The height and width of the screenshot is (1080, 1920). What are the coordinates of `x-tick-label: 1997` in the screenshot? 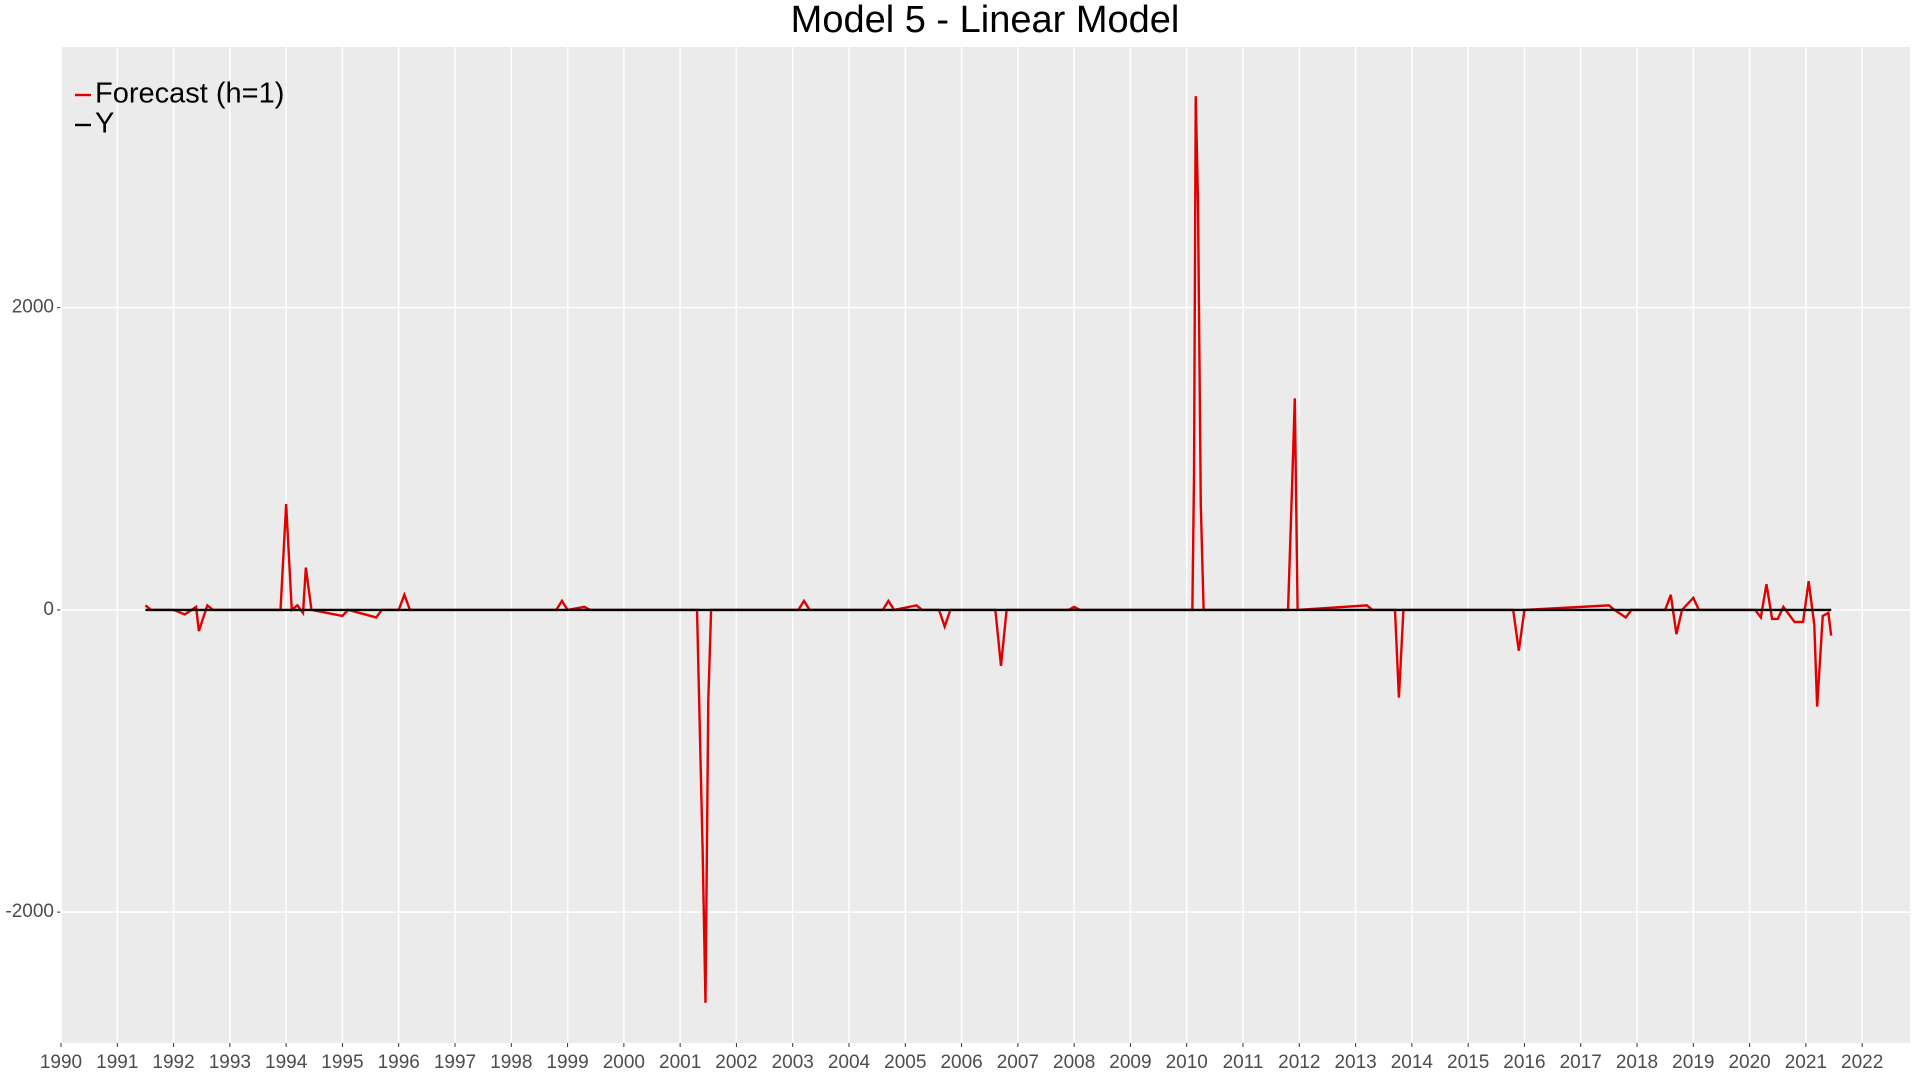 It's located at (455, 1062).